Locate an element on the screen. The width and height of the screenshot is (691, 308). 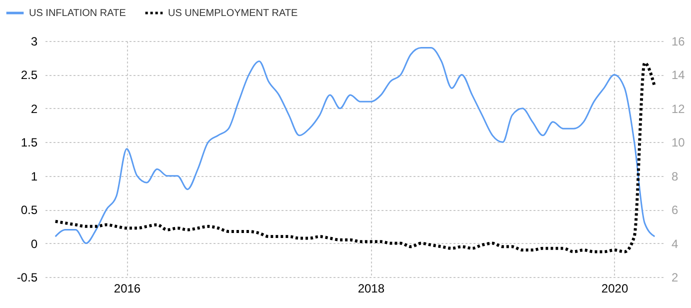
y2-tick-label: 6 is located at coordinates (675, 210).